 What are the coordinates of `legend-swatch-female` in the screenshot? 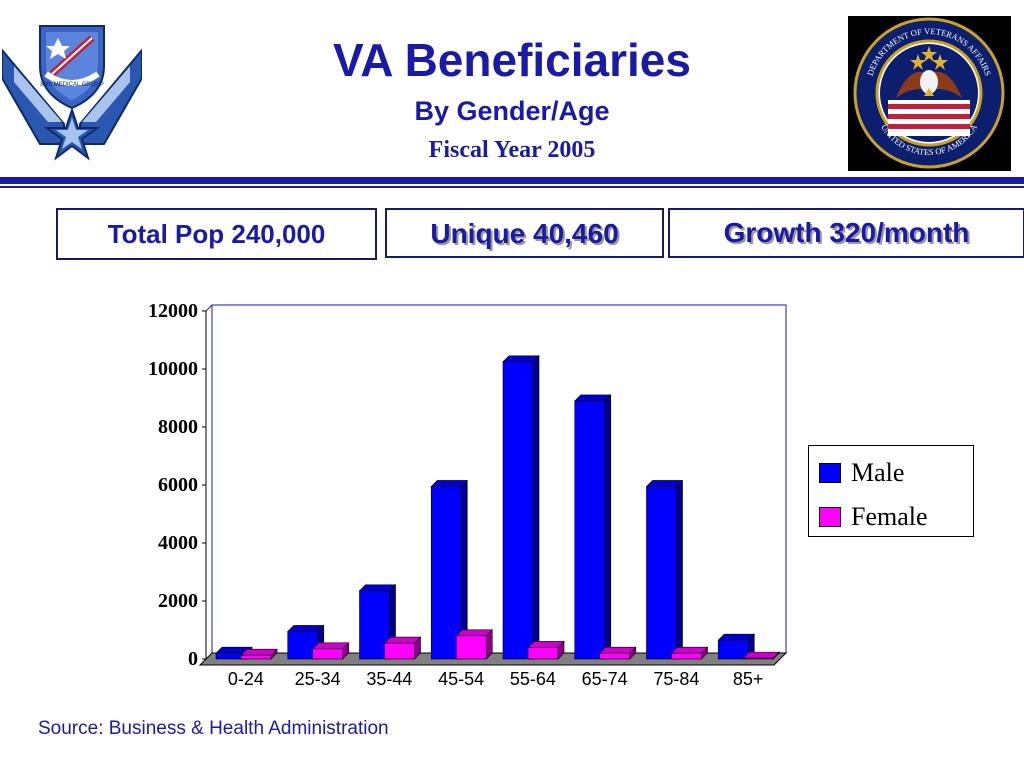 It's located at (830, 517).